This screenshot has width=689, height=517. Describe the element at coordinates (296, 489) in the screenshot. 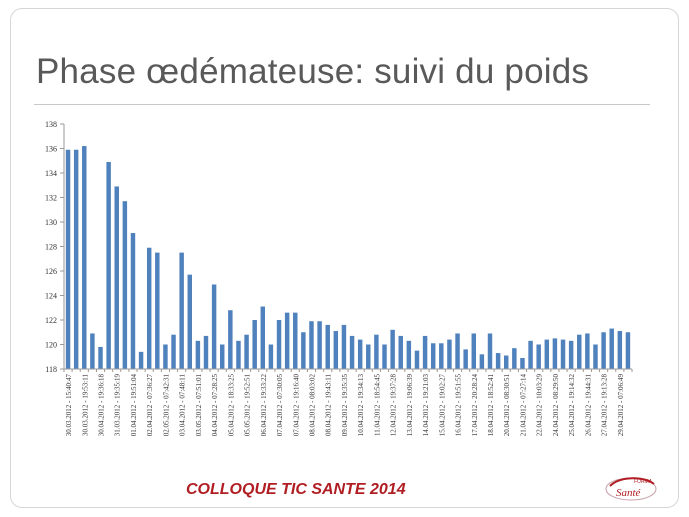

I see `footer-caption: COLLOQUE TIC SANTE 2014` at that location.